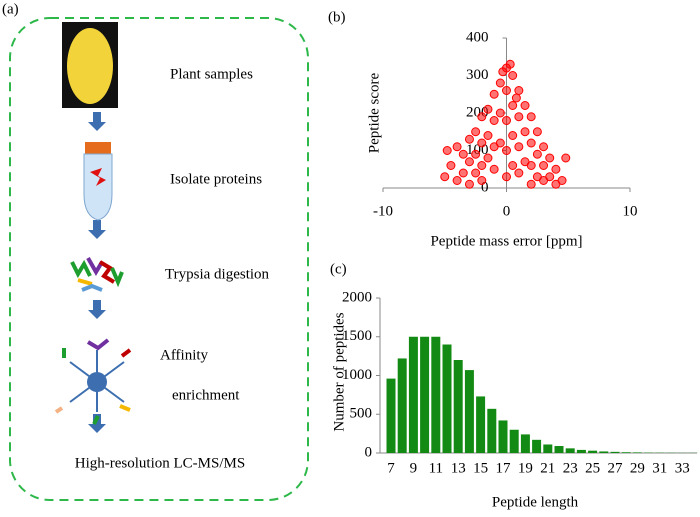 The height and width of the screenshot is (517, 700). Describe the element at coordinates (637, 468) in the screenshot. I see `x-tick-label: 29` at that location.